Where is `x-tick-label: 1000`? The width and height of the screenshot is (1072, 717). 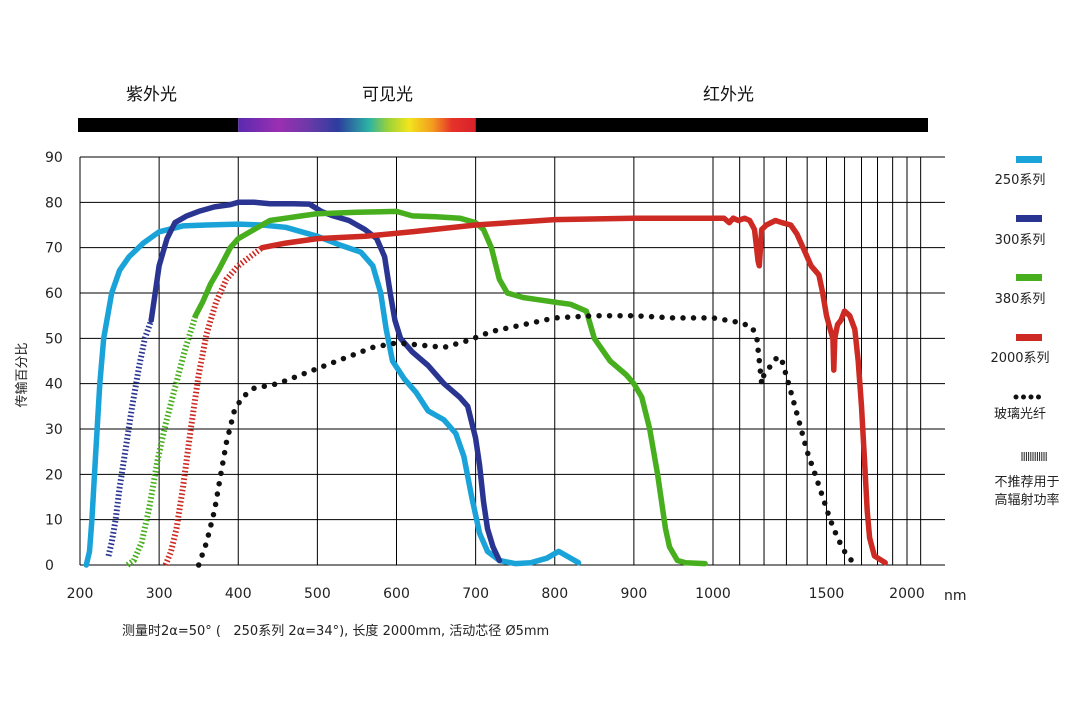 x-tick-label: 1000 is located at coordinates (713, 594).